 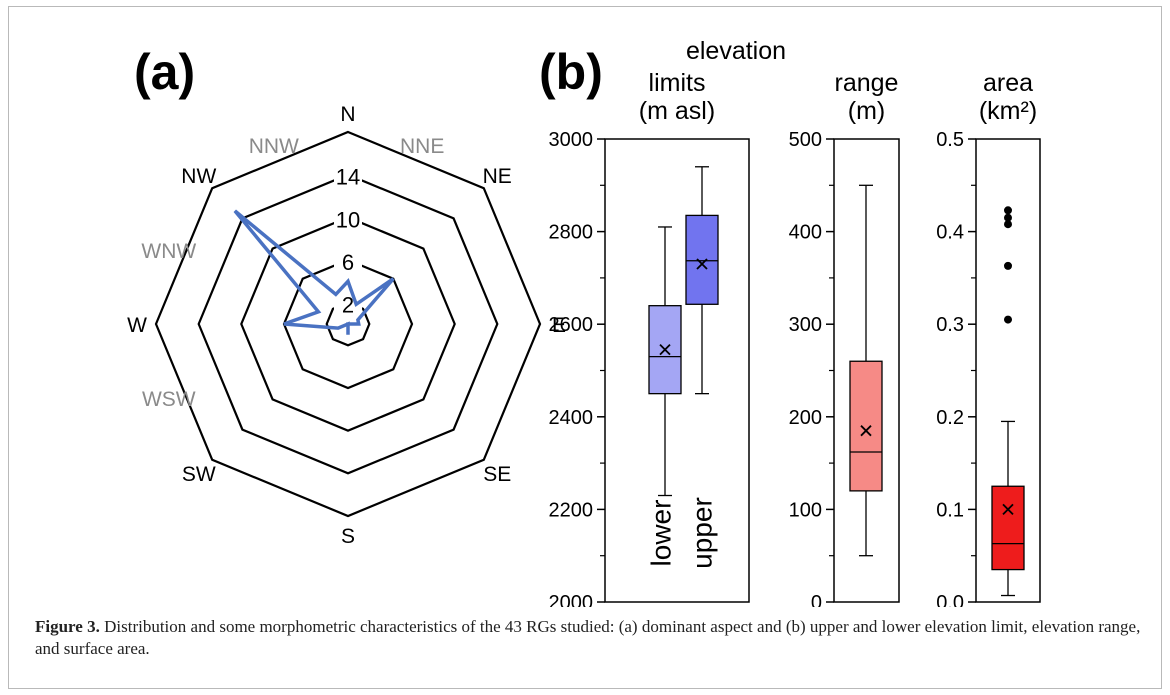 What do you see at coordinates (571, 599) in the screenshot?
I see `y-tick-label: 2000` at bounding box center [571, 599].